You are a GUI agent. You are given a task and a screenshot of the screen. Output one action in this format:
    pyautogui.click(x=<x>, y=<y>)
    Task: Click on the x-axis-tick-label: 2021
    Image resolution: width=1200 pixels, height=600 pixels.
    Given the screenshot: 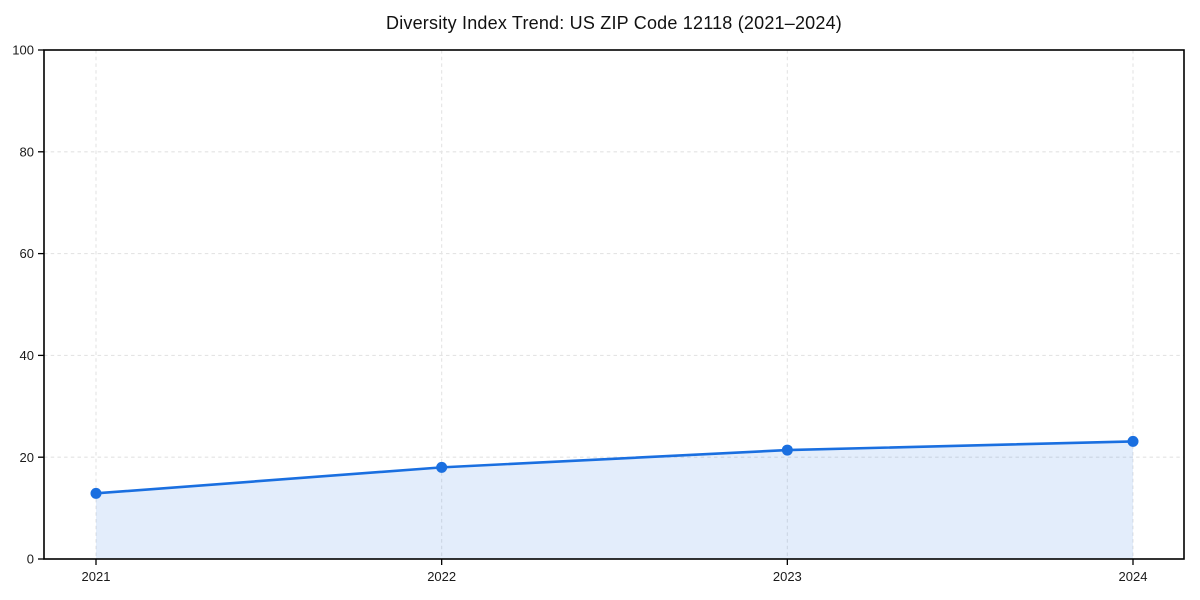 What is the action you would take?
    pyautogui.click(x=96, y=576)
    